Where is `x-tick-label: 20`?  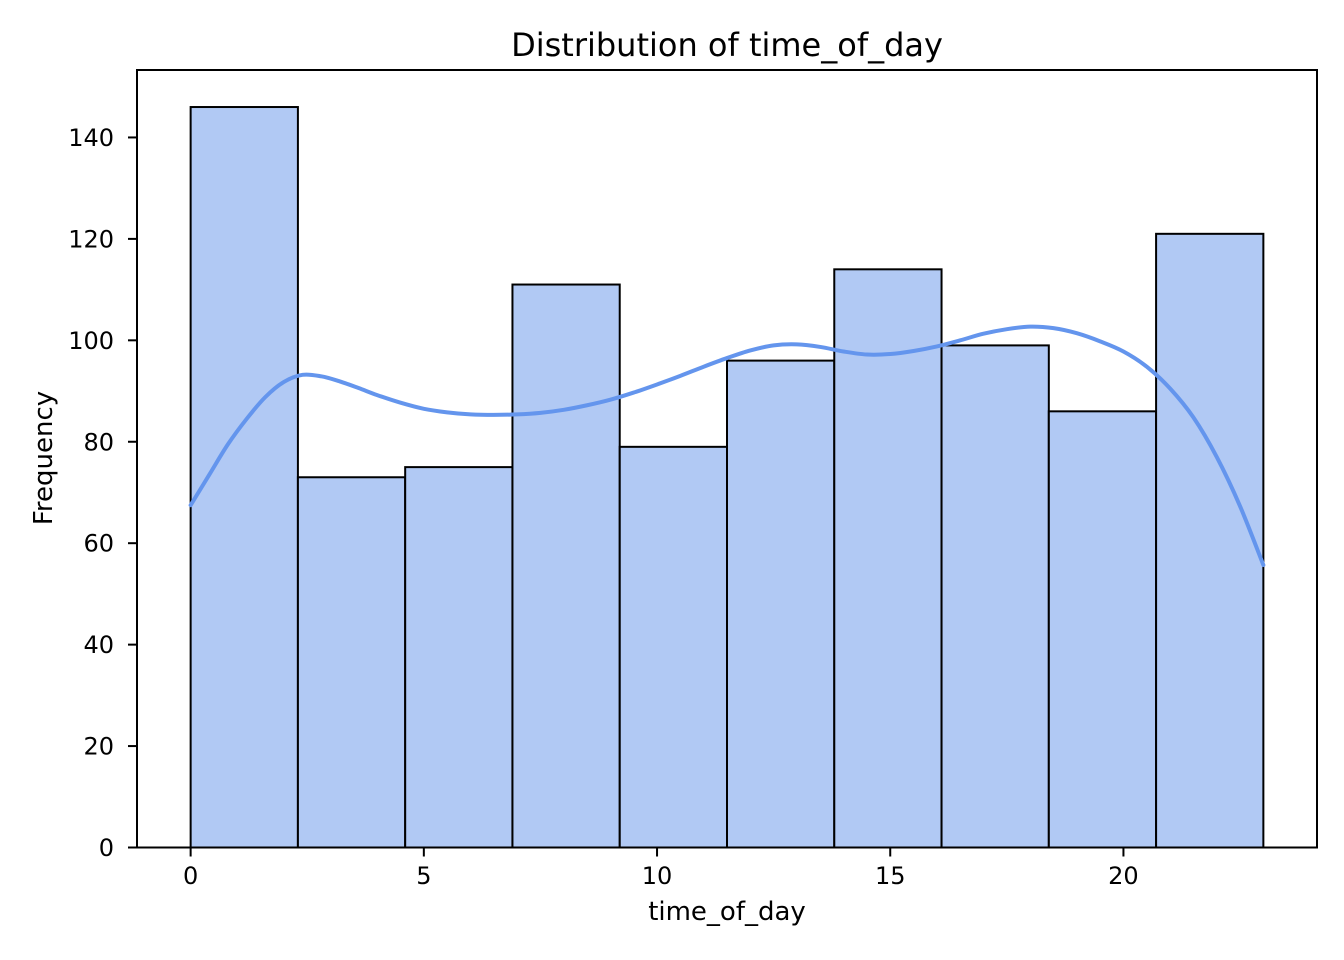
x-tick-label: 20 is located at coordinates (1123, 876).